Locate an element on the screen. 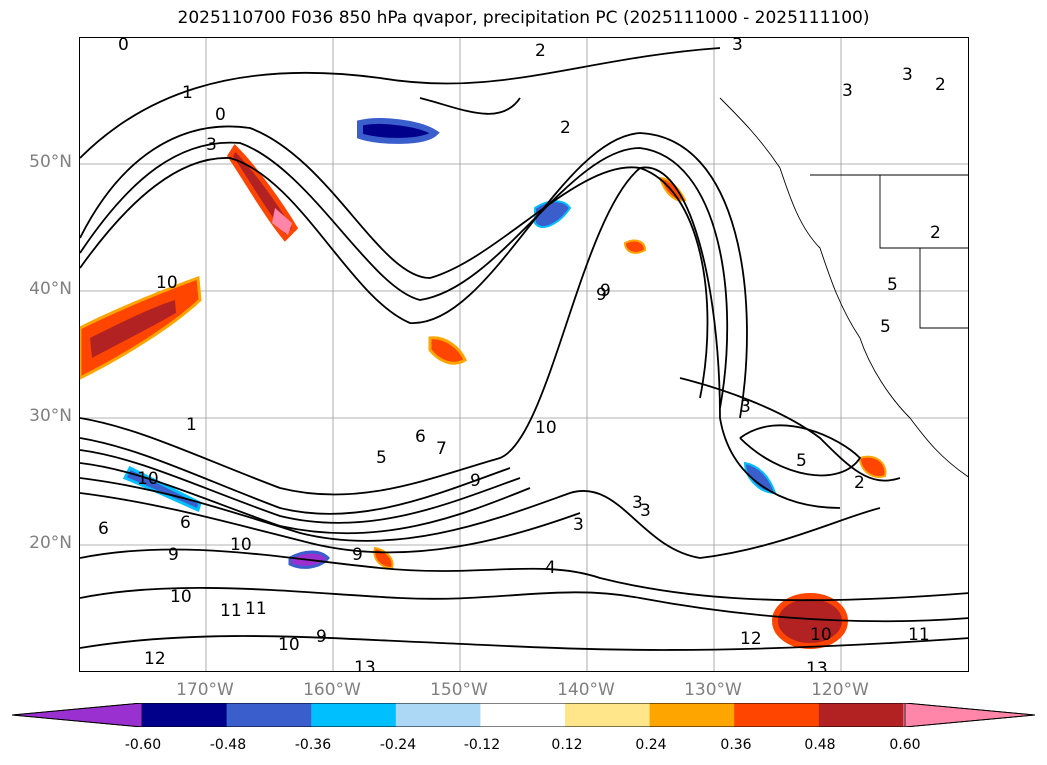 The height and width of the screenshot is (765, 1047). lon-label-160w: 160°W is located at coordinates (332, 690).